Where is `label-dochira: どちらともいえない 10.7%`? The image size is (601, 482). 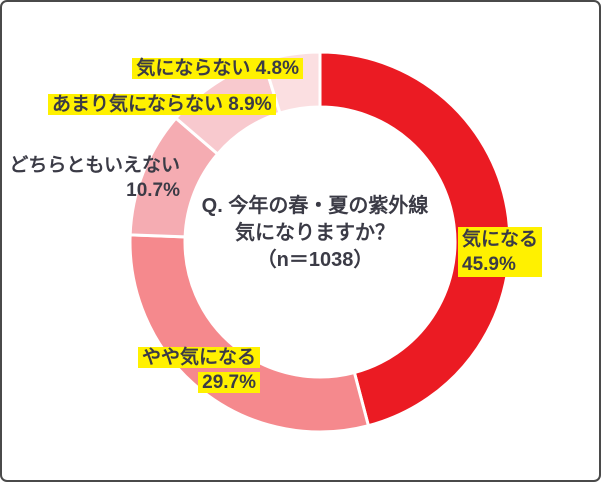 label-dochira: どちらともいえない 10.7% is located at coordinates (94, 178).